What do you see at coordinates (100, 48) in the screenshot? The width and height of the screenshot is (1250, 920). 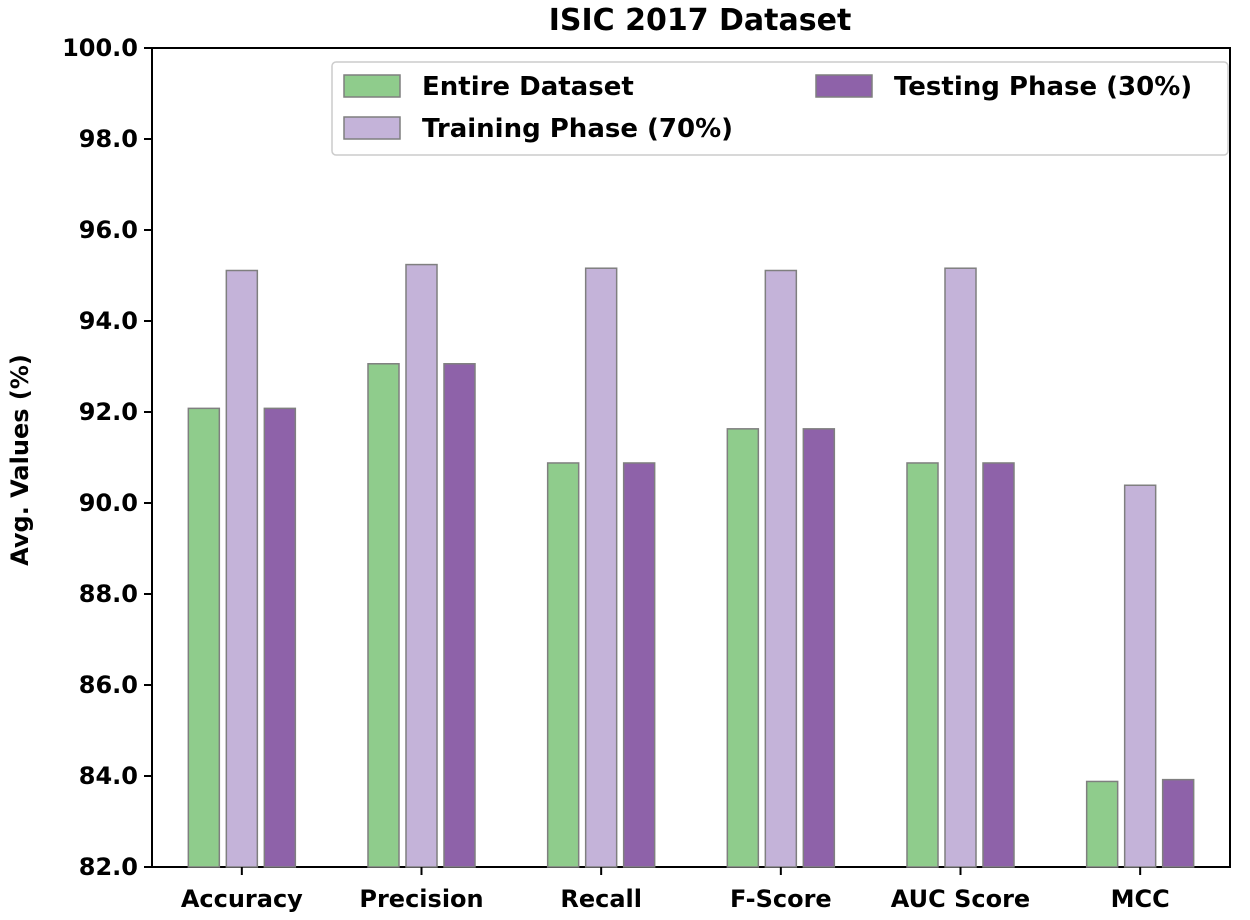 I see `y-tick-label: 100.0` at bounding box center [100, 48].